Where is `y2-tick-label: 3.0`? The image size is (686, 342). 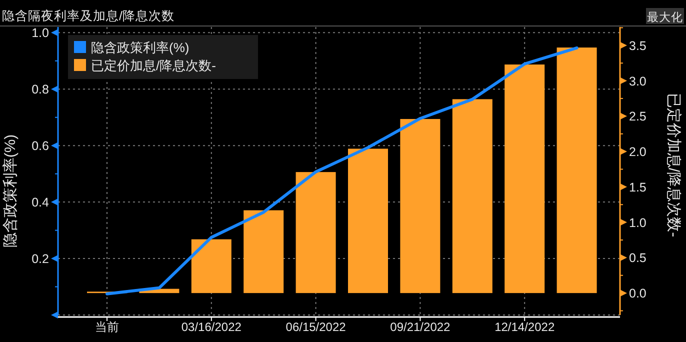 y2-tick-label: 3.0 is located at coordinates (637, 81).